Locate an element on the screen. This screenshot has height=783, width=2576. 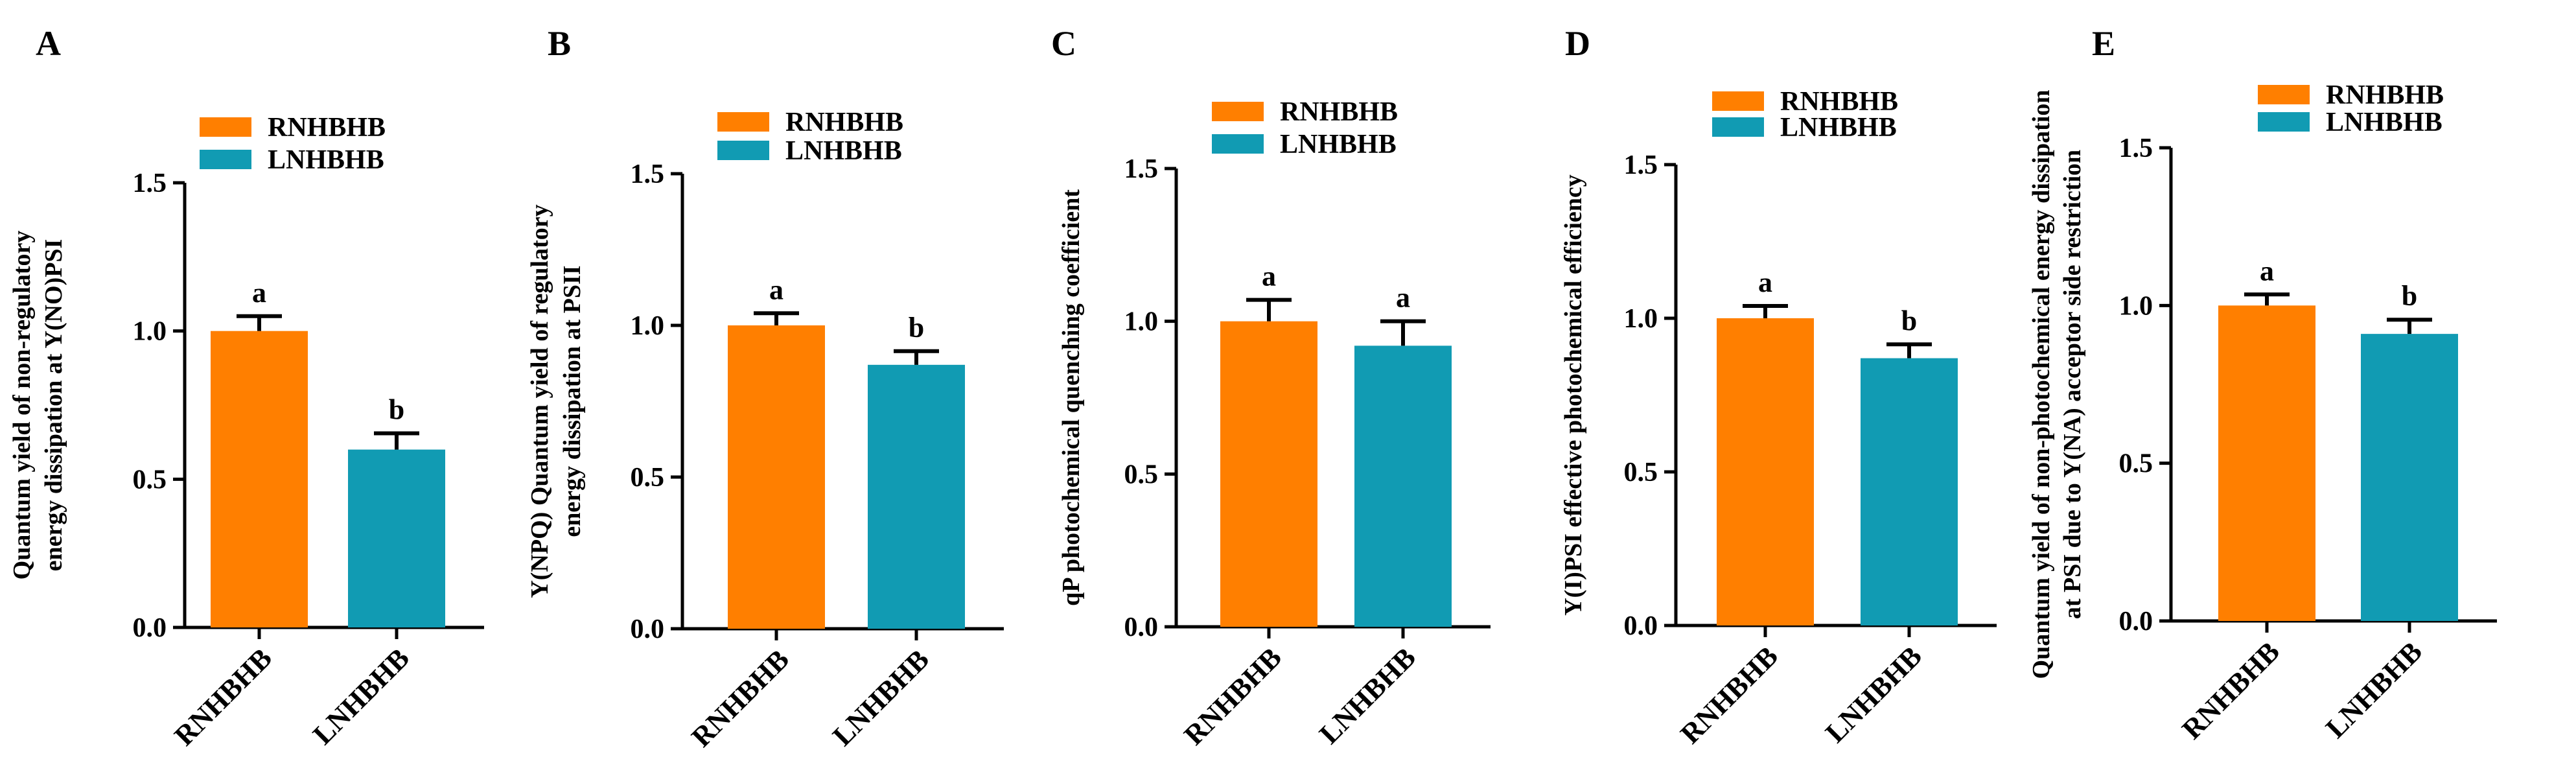
y-axis-label: qP photochemical quenching coefficient is located at coordinates (1072, 397).